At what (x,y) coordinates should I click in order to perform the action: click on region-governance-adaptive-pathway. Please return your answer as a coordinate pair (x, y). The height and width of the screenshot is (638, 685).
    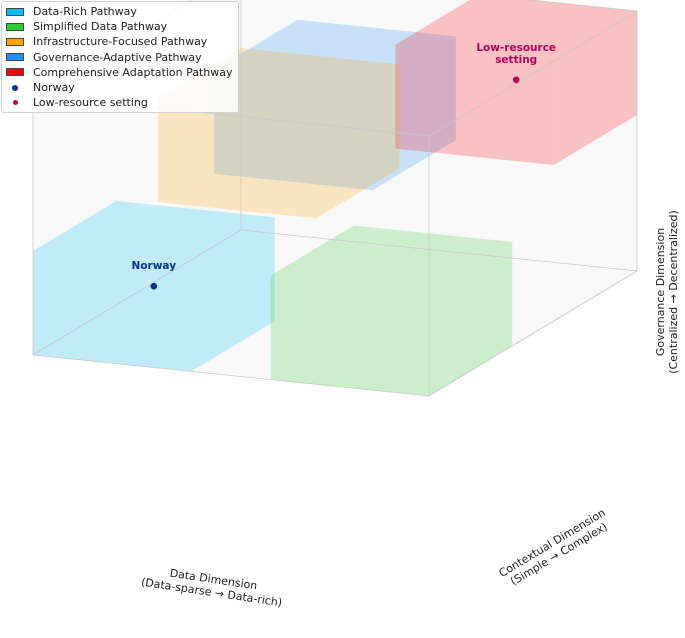
    Looking at the image, I should click on (335, 105).